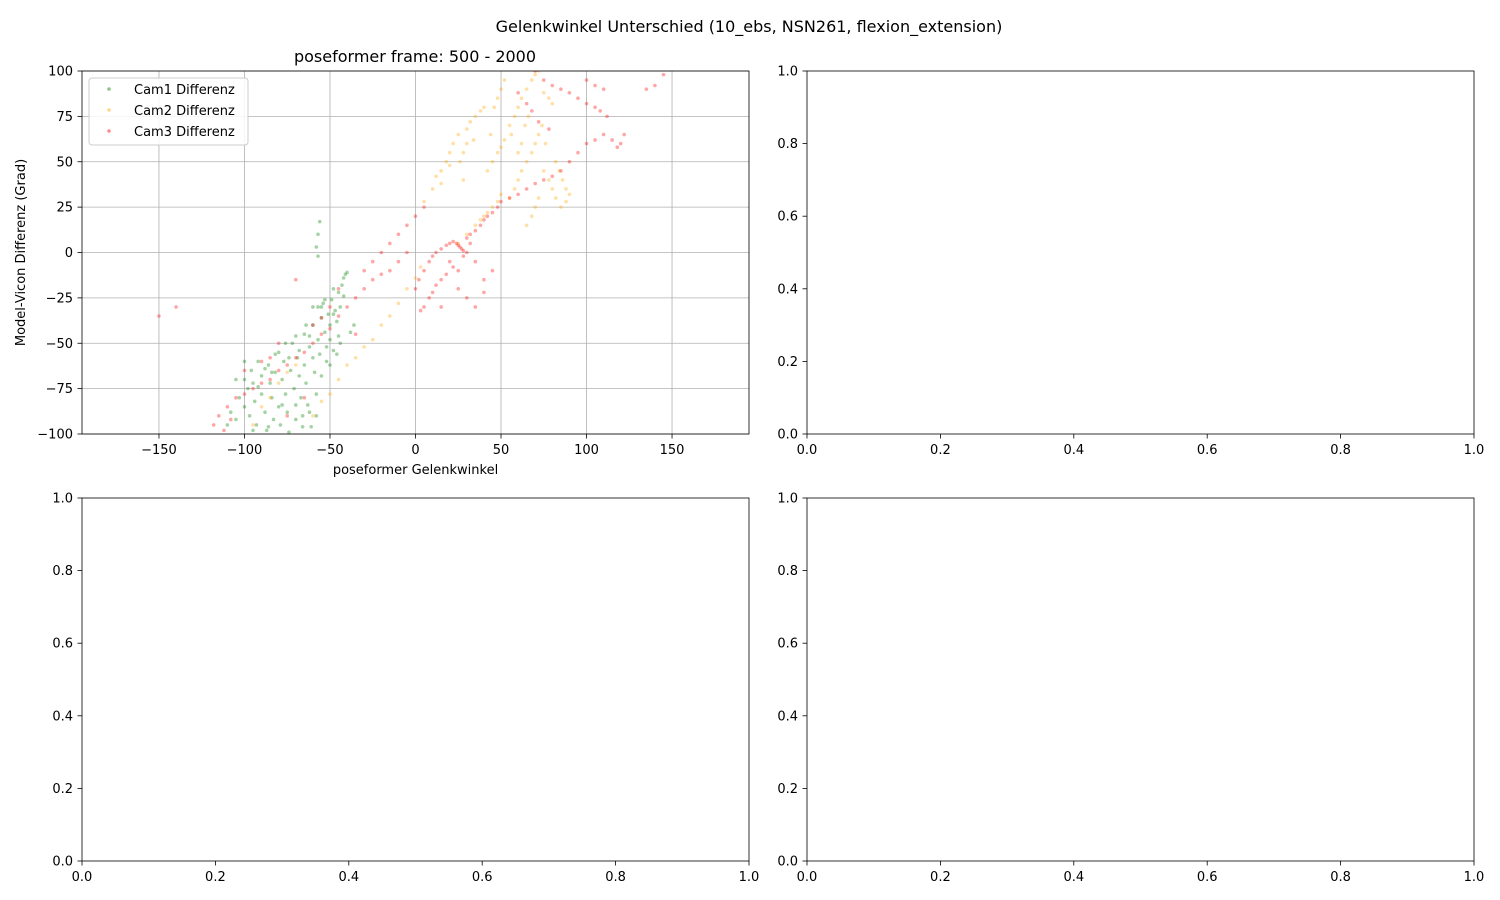 The image size is (1500, 900). Describe the element at coordinates (62, 789) in the screenshot. I see `y-tick-label: 0.2` at that location.